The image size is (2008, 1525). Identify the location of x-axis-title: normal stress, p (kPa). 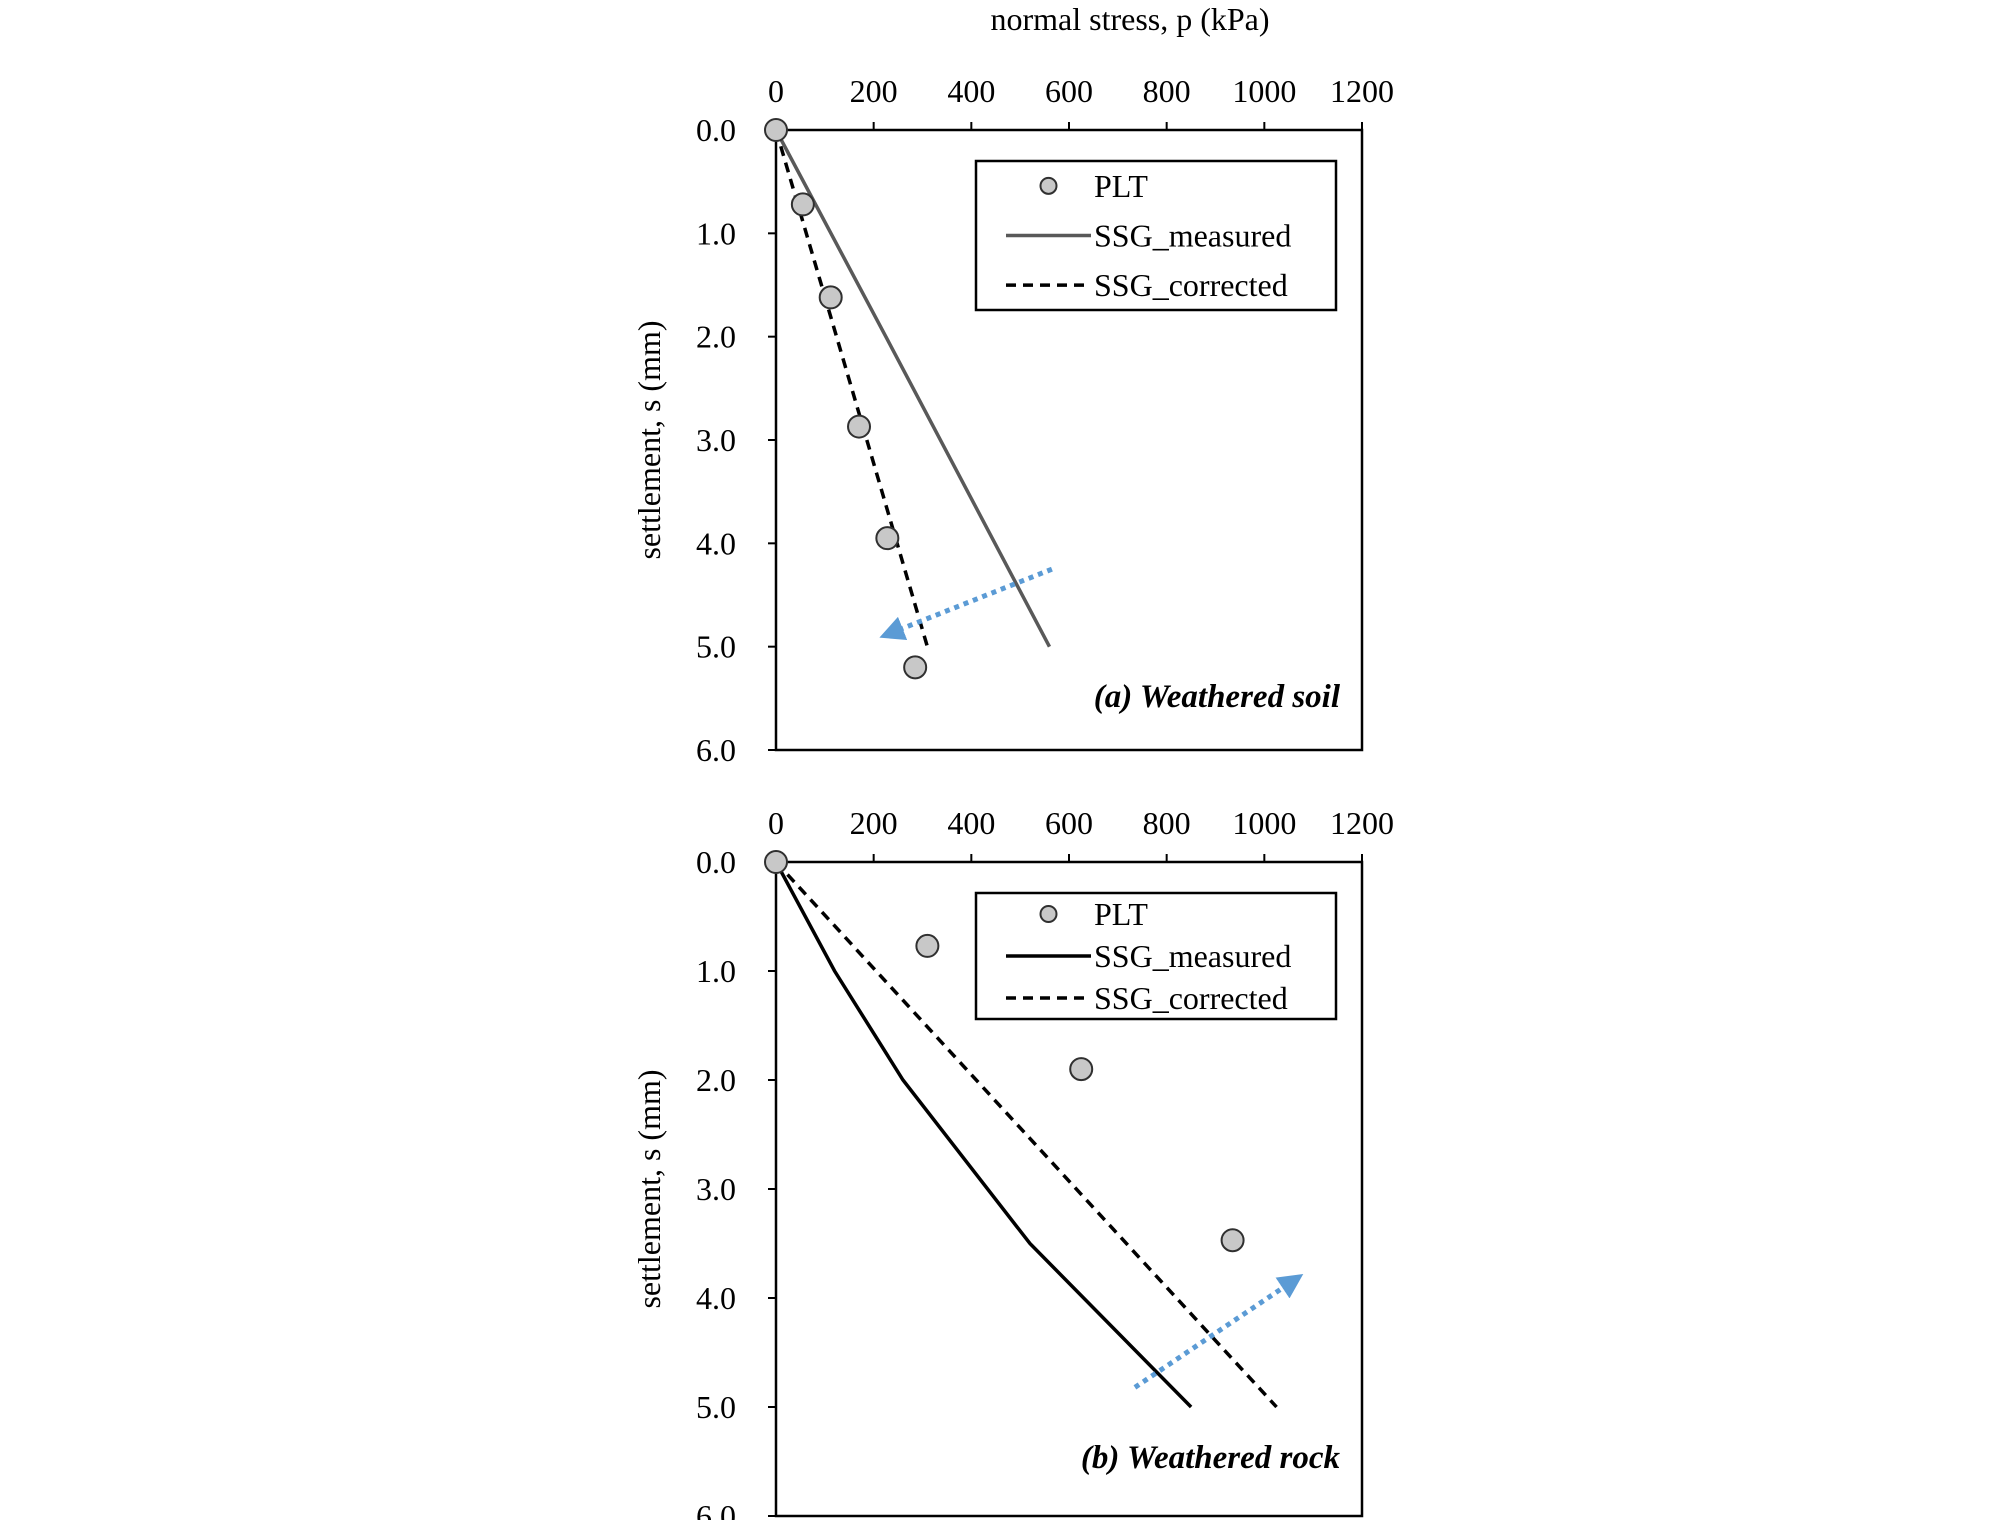
(1129, 19).